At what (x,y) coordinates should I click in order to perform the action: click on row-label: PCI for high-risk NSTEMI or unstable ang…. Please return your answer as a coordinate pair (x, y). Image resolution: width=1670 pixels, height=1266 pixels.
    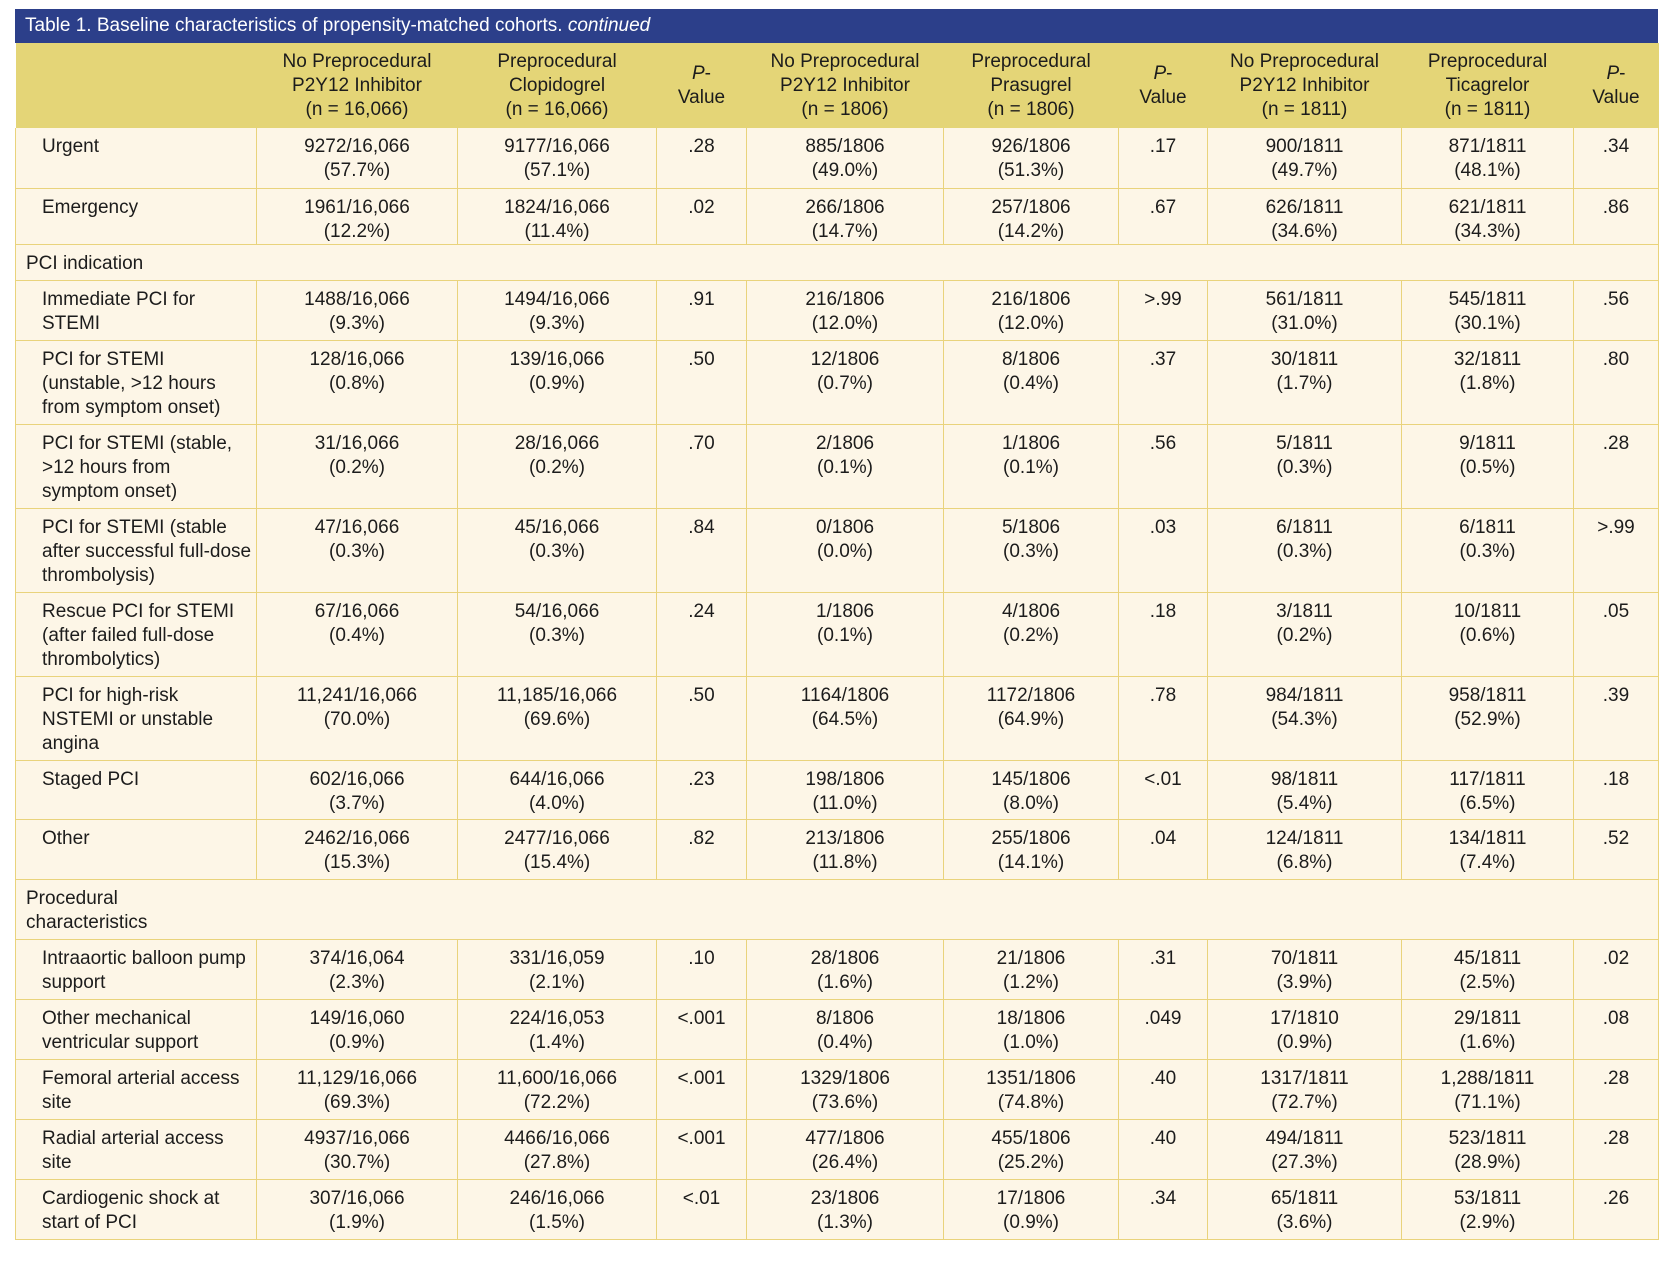
    Looking at the image, I should click on (136, 718).